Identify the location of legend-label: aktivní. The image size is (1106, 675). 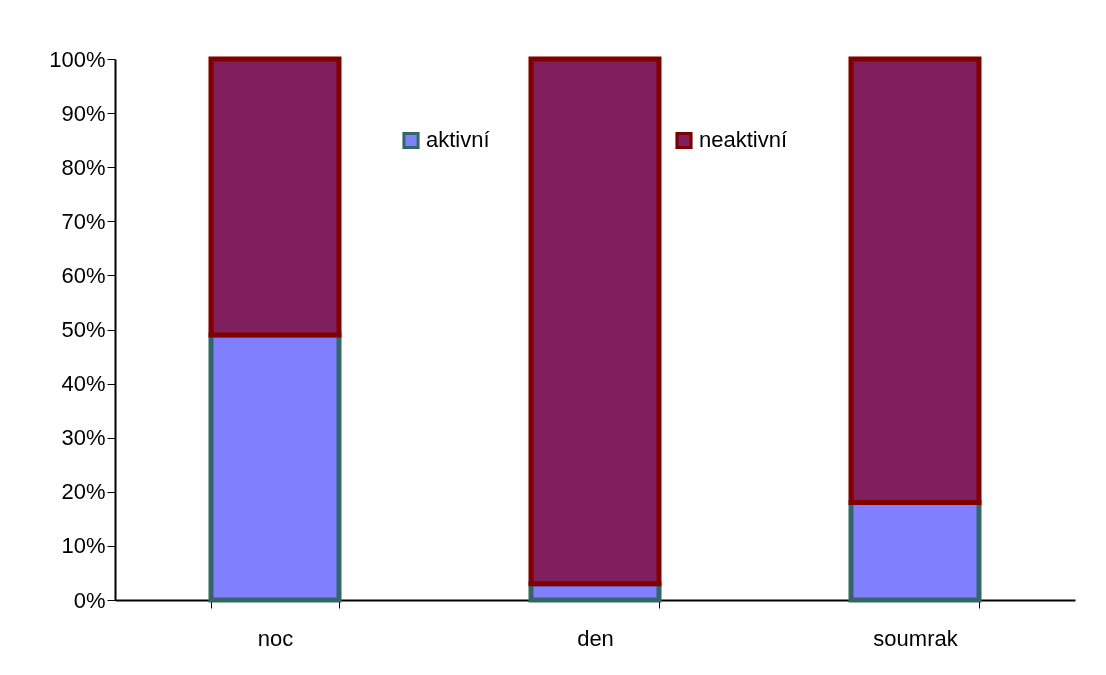
(458, 140).